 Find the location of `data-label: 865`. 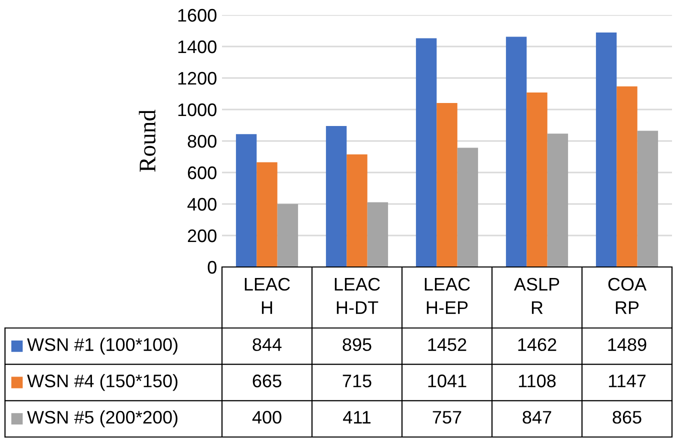

data-label: 865 is located at coordinates (627, 417).